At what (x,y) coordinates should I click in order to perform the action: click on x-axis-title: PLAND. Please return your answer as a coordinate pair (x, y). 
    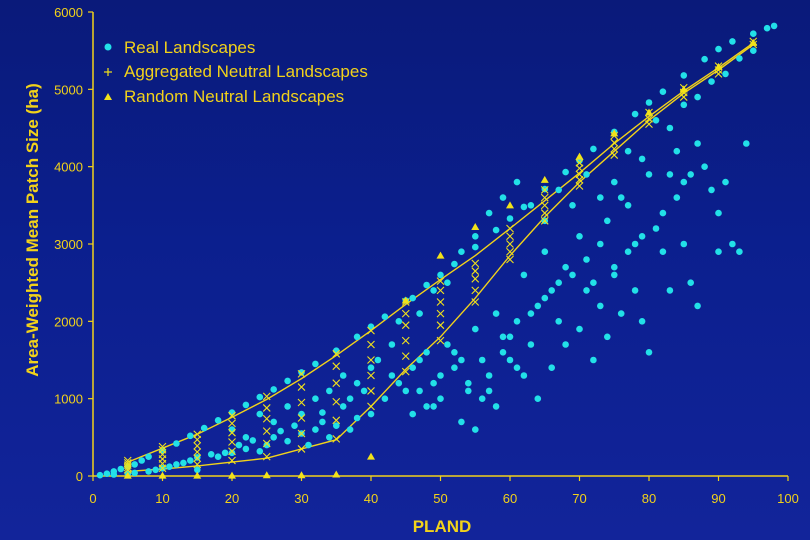
    Looking at the image, I should click on (442, 526).